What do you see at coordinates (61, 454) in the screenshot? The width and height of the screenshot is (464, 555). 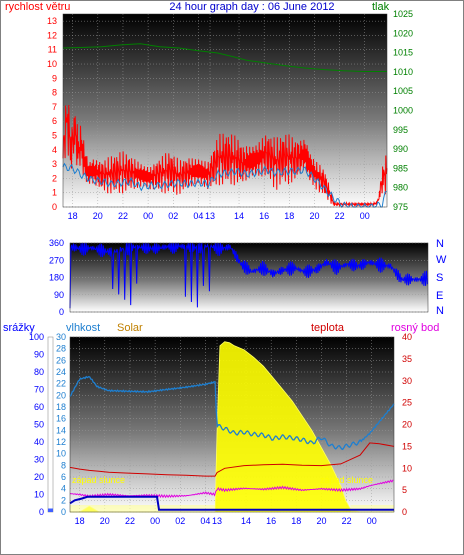 I see `solar-tick-label: 10` at bounding box center [61, 454].